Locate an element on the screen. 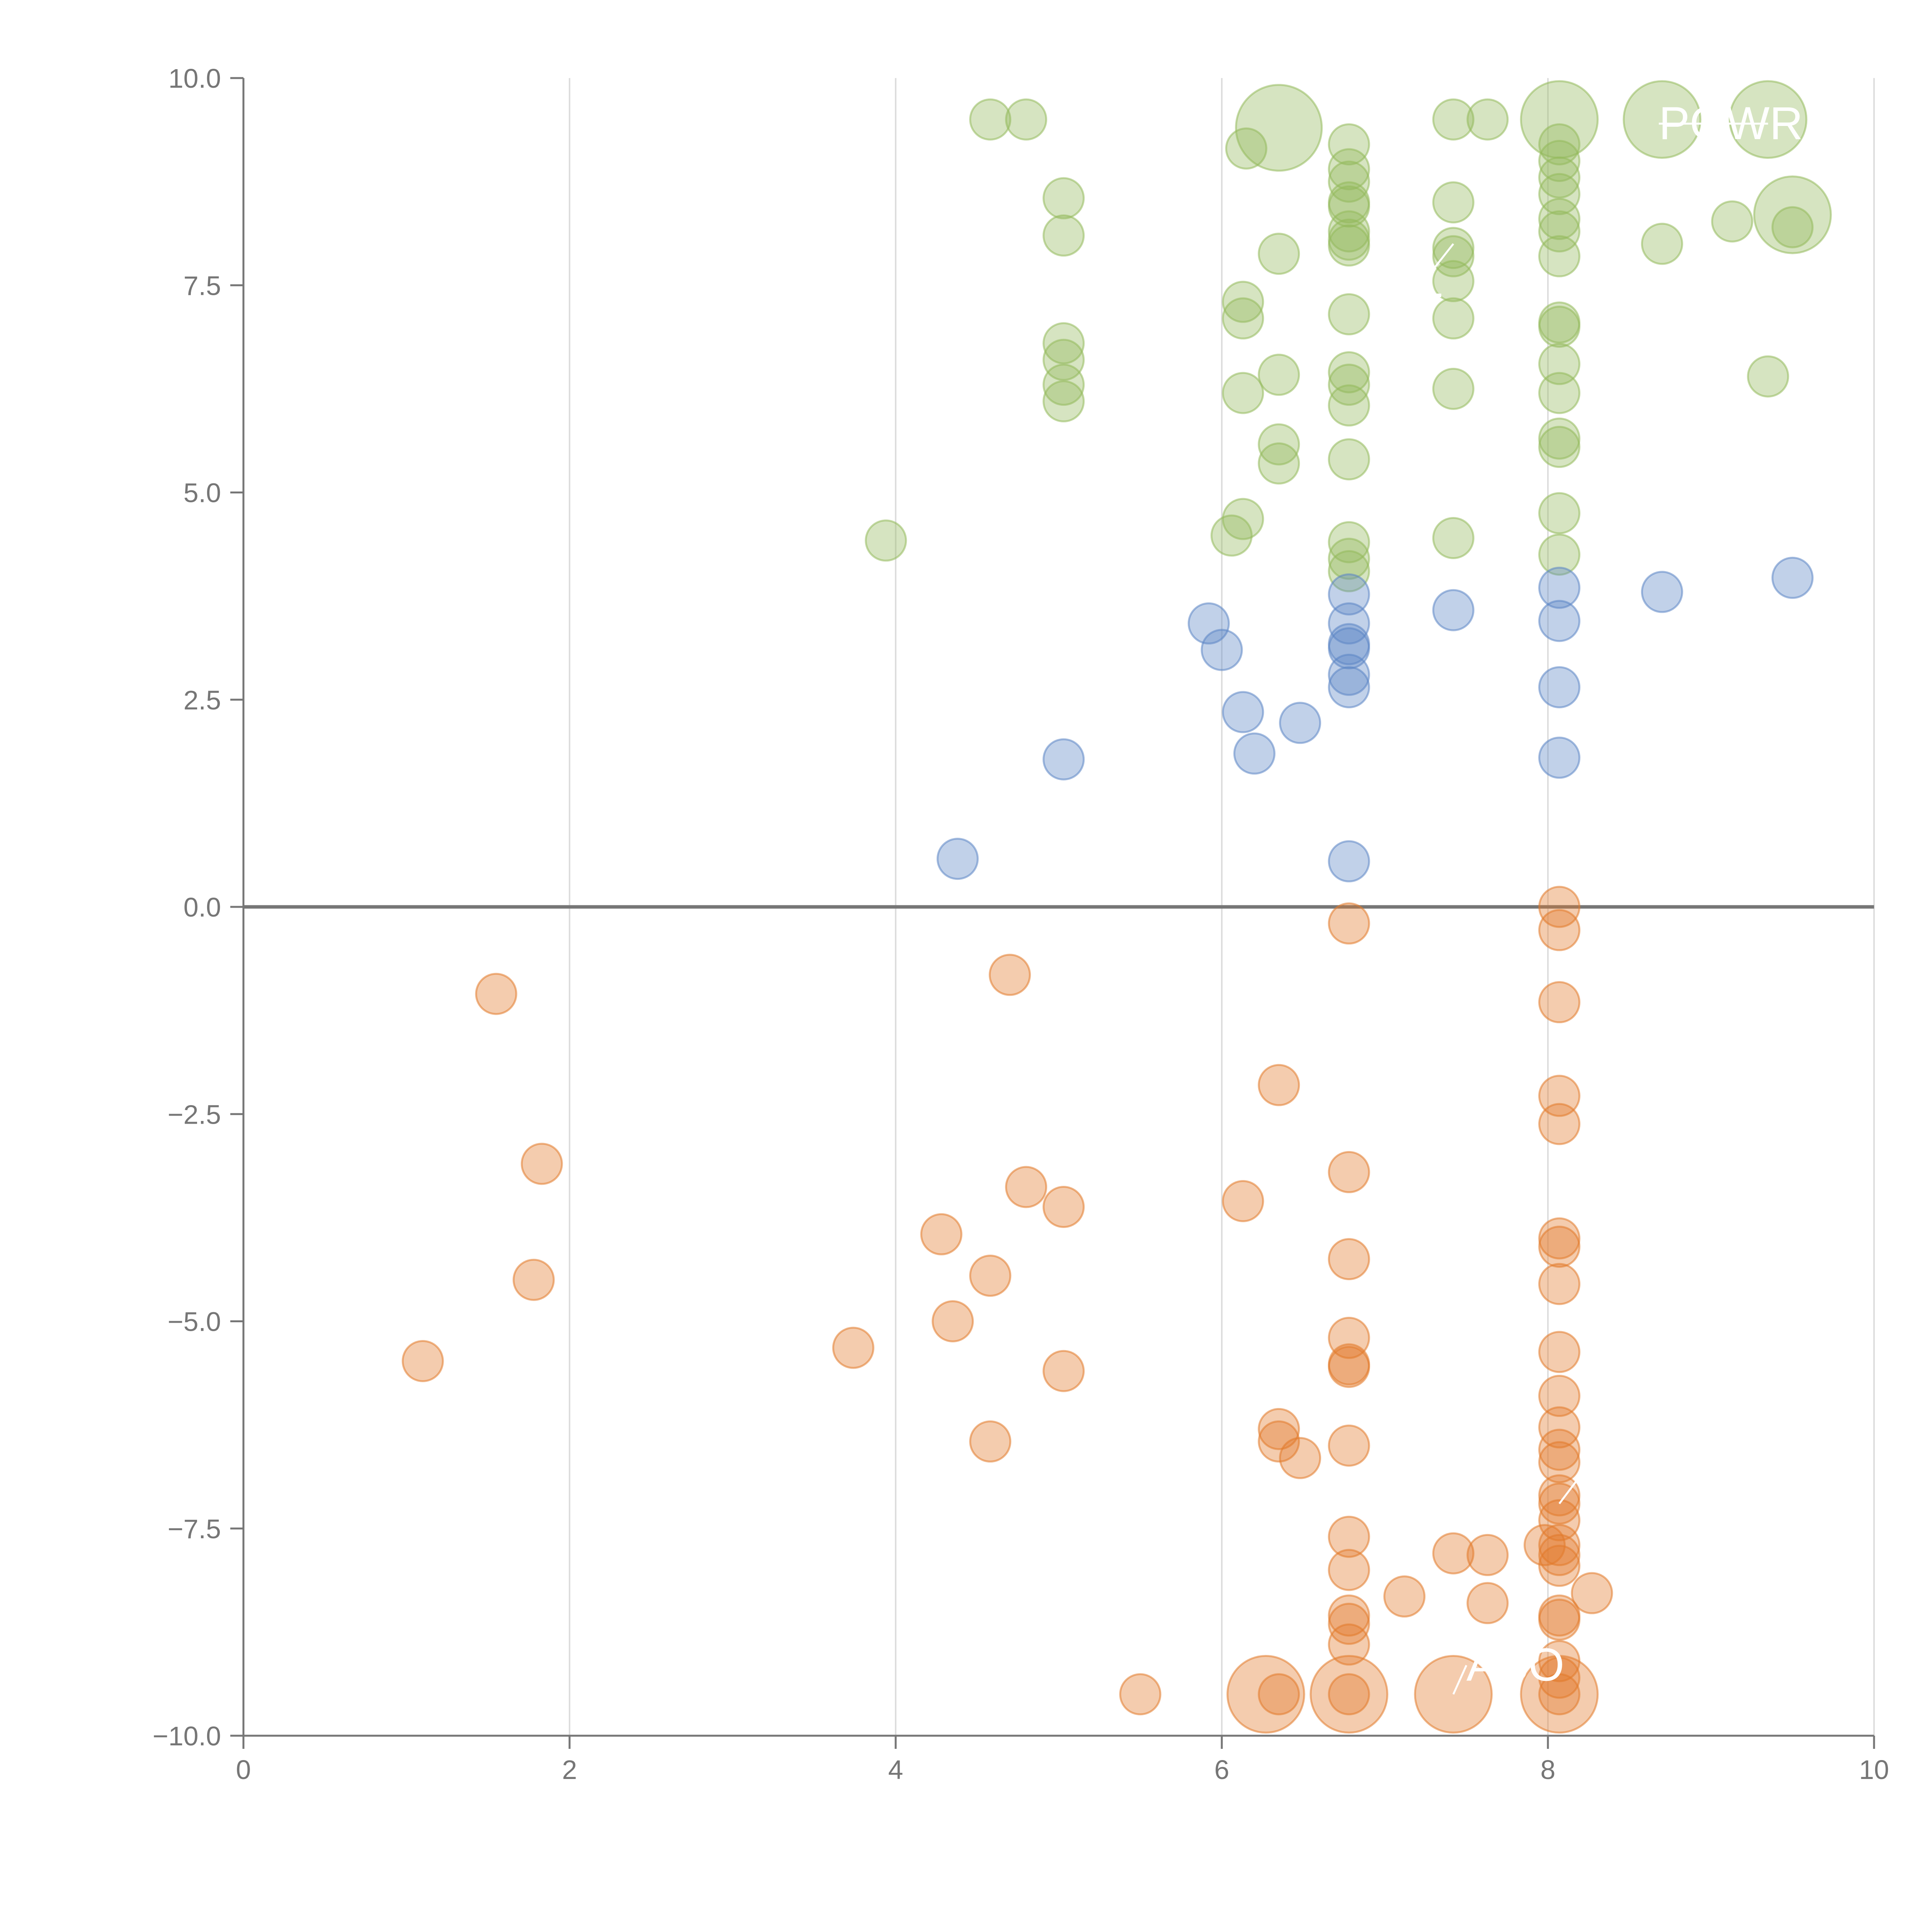  x-tick-label: 4 is located at coordinates (896, 1770).